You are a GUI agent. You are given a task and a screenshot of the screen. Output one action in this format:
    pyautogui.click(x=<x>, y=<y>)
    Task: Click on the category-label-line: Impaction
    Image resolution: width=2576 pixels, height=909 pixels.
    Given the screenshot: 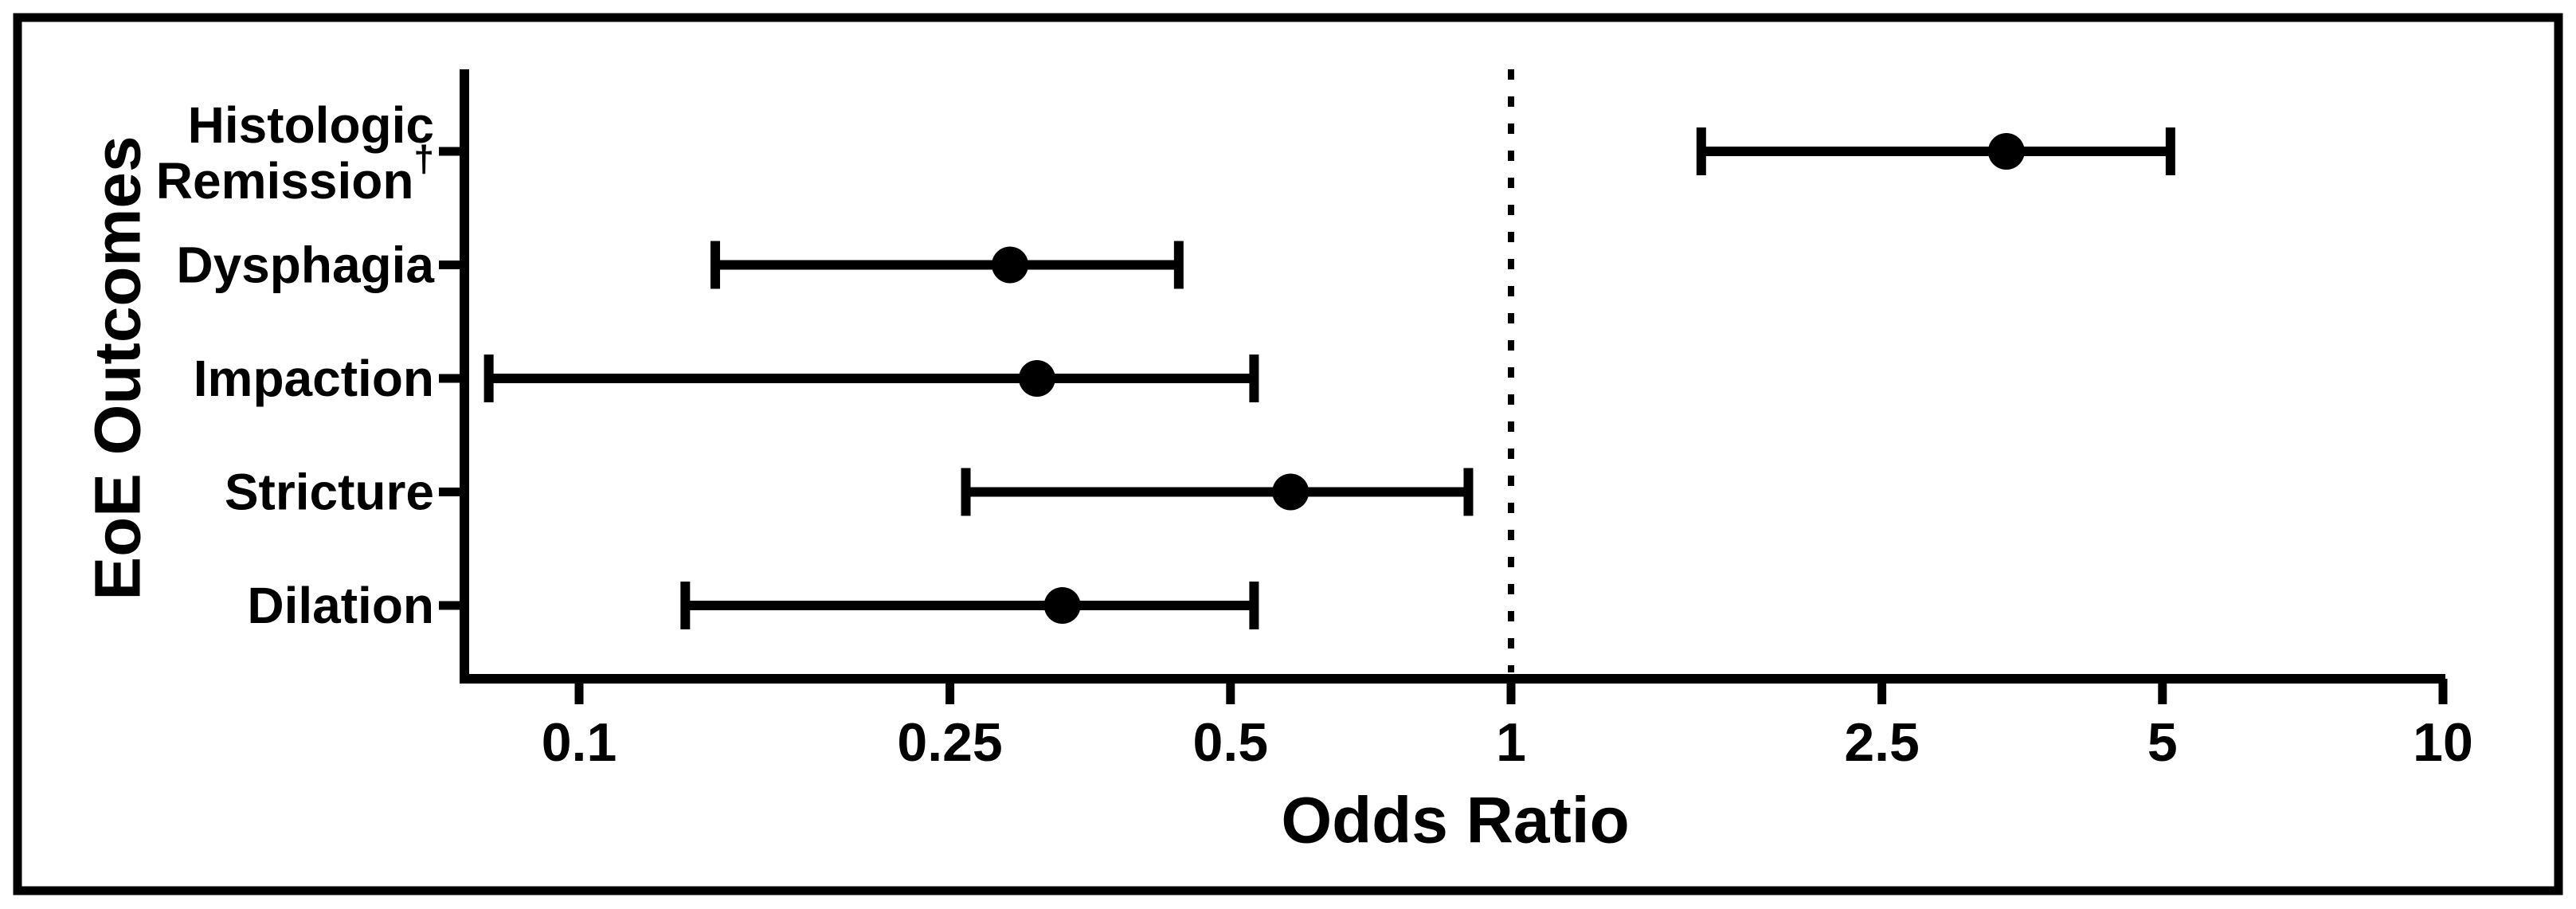 What is the action you would take?
    pyautogui.click(x=314, y=378)
    